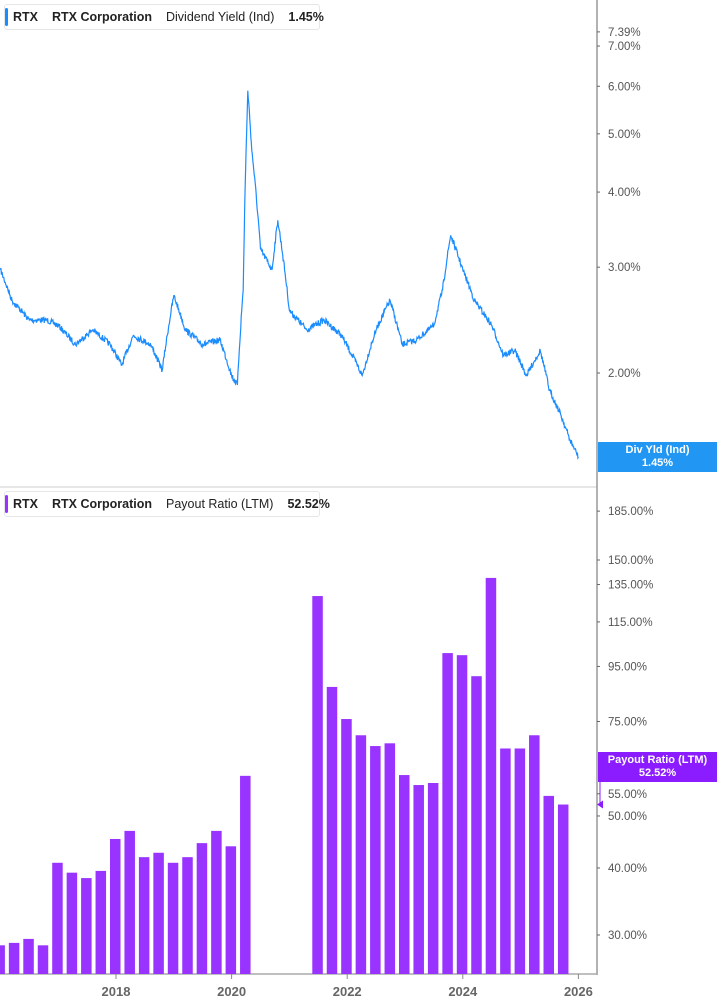  What do you see at coordinates (116, 991) in the screenshot?
I see `x-tick-label: 2018` at bounding box center [116, 991].